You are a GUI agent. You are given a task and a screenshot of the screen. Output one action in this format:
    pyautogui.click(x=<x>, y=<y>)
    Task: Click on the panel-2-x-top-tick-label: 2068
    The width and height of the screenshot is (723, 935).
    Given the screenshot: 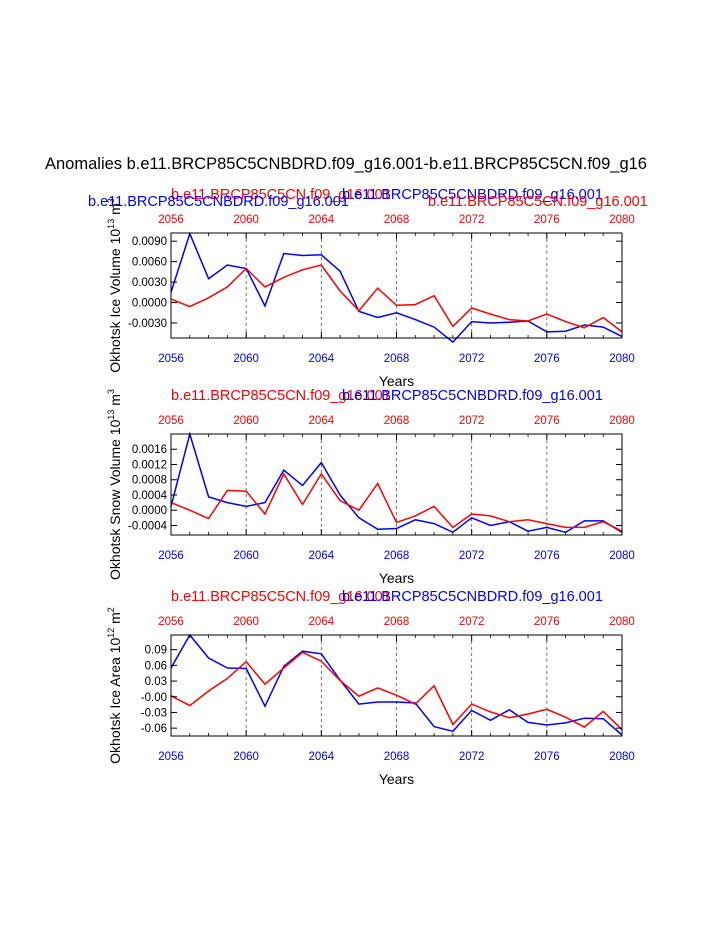 What is the action you would take?
    pyautogui.click(x=397, y=421)
    